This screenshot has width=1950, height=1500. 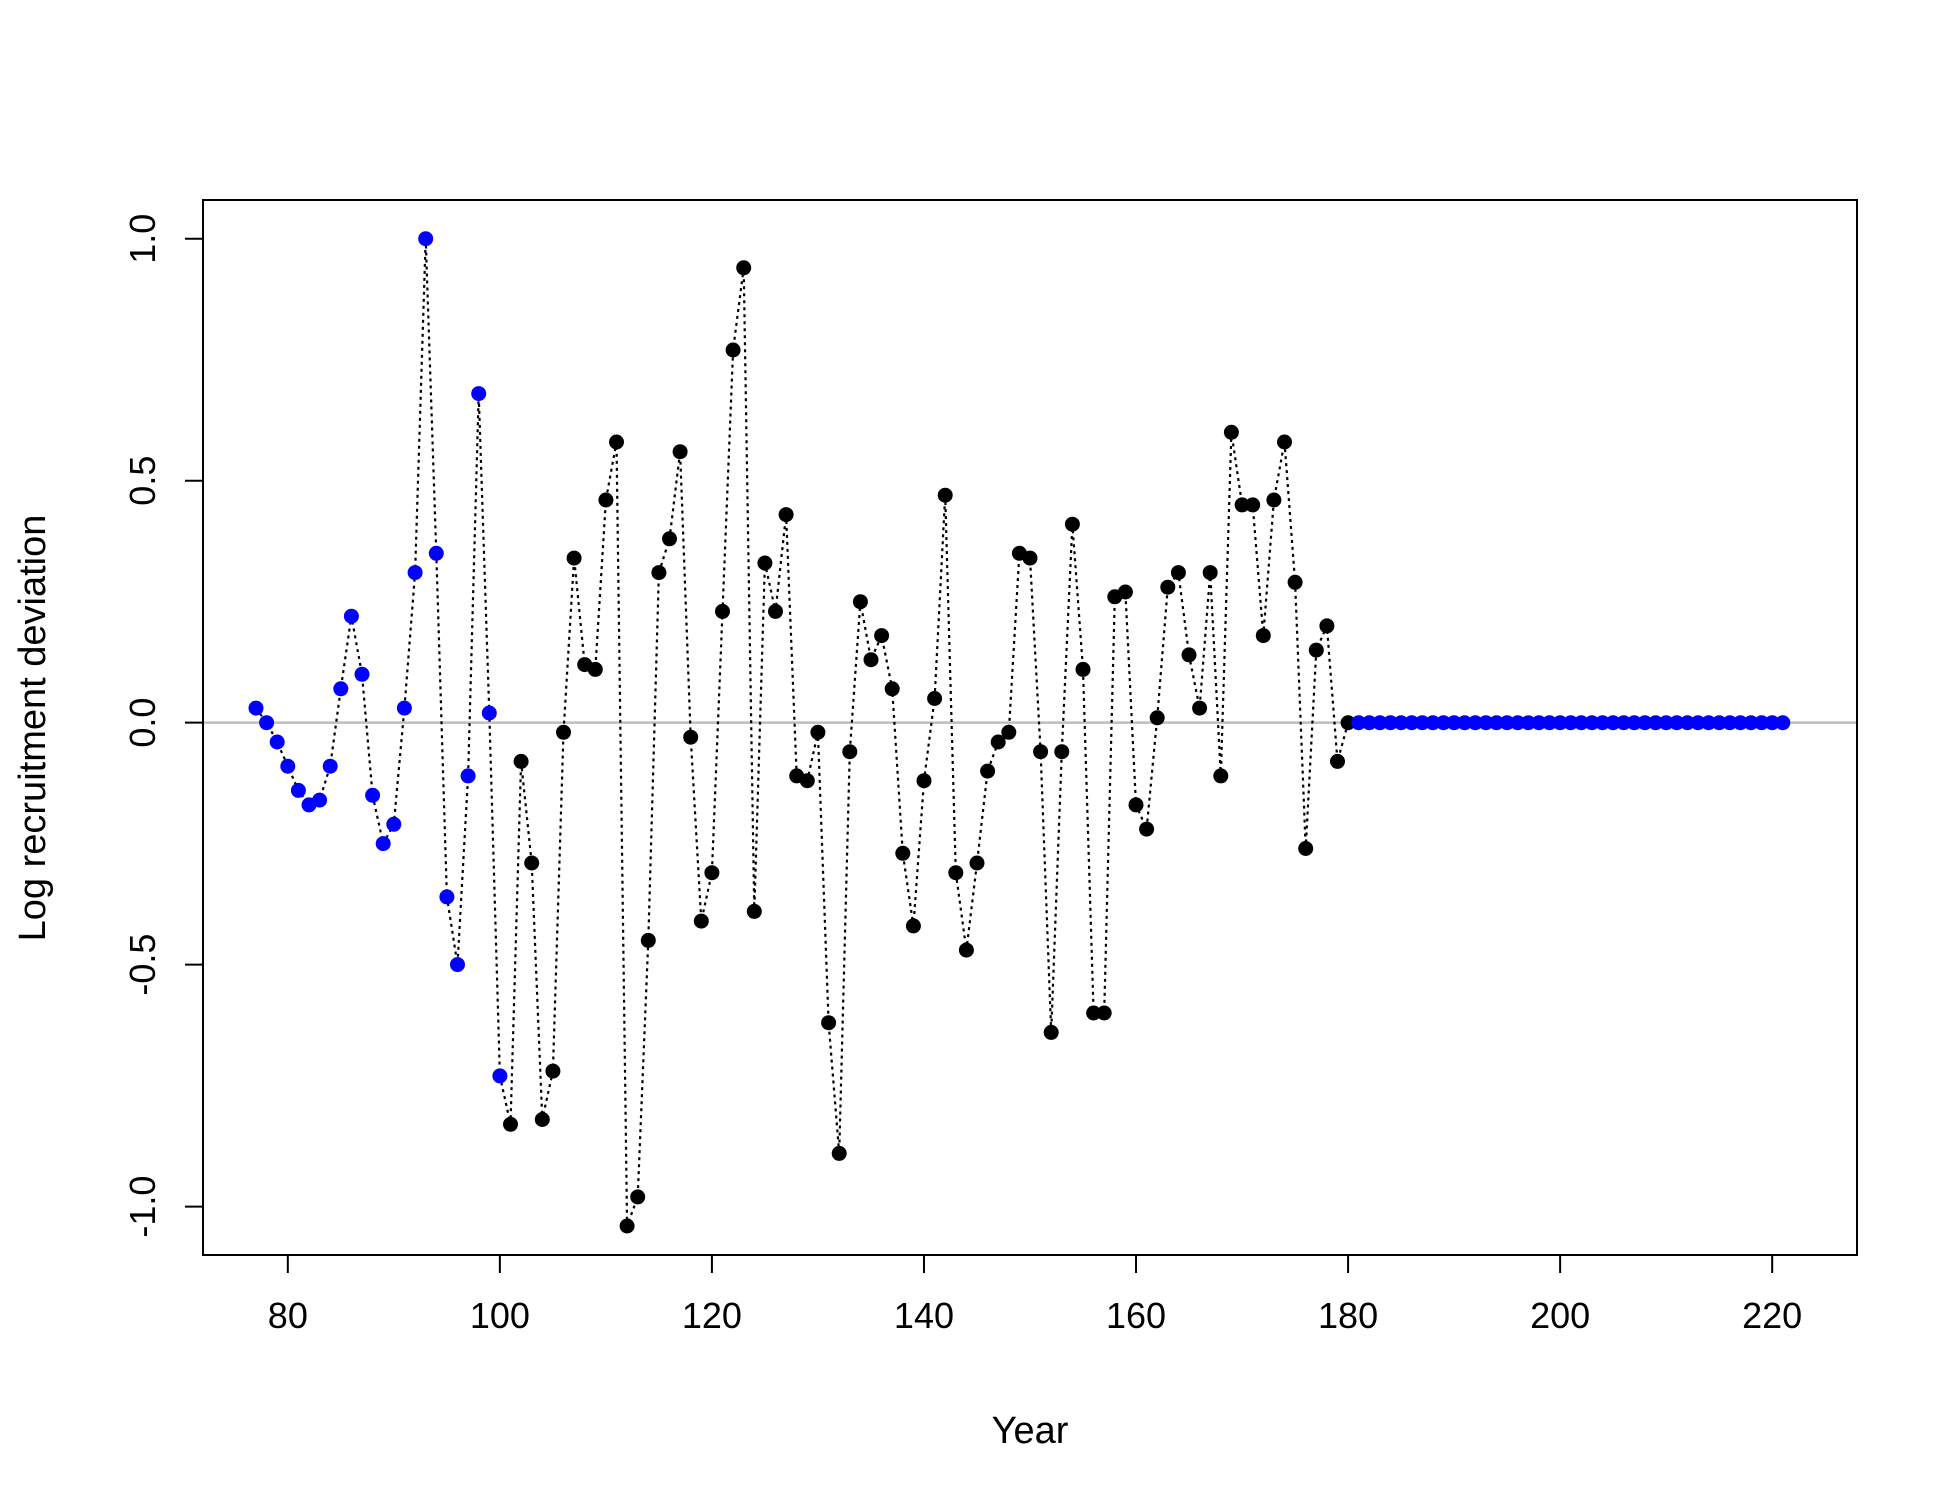 I want to click on x-axis: 80 100 120 140 160 180 200 220, so click(x=1035, y=1295).